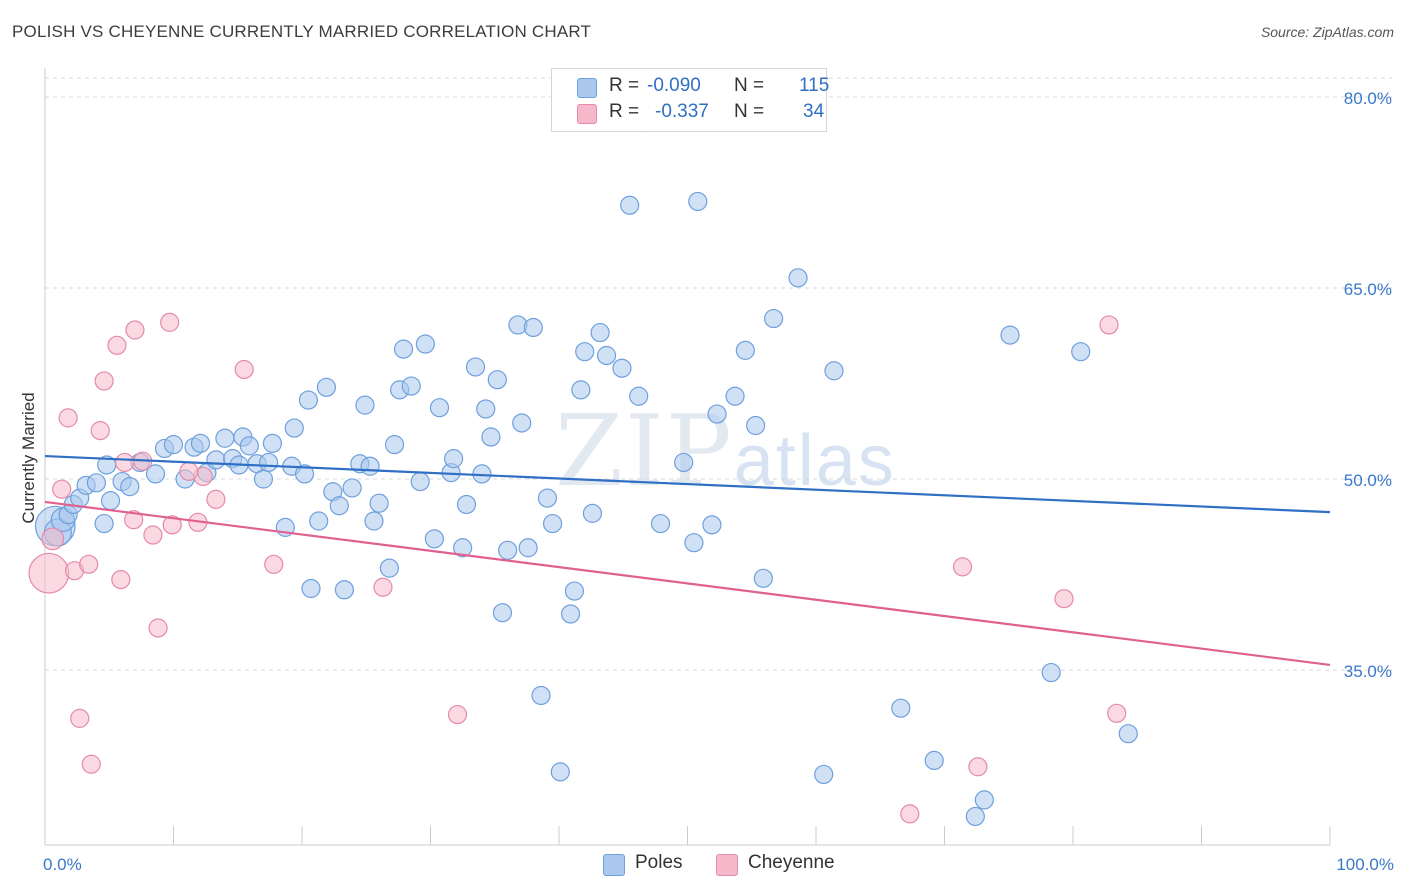 Image resolution: width=1406 pixels, height=892 pixels. Describe the element at coordinates (725, 452) in the screenshot. I see `watermark: ZIPatlas` at that location.